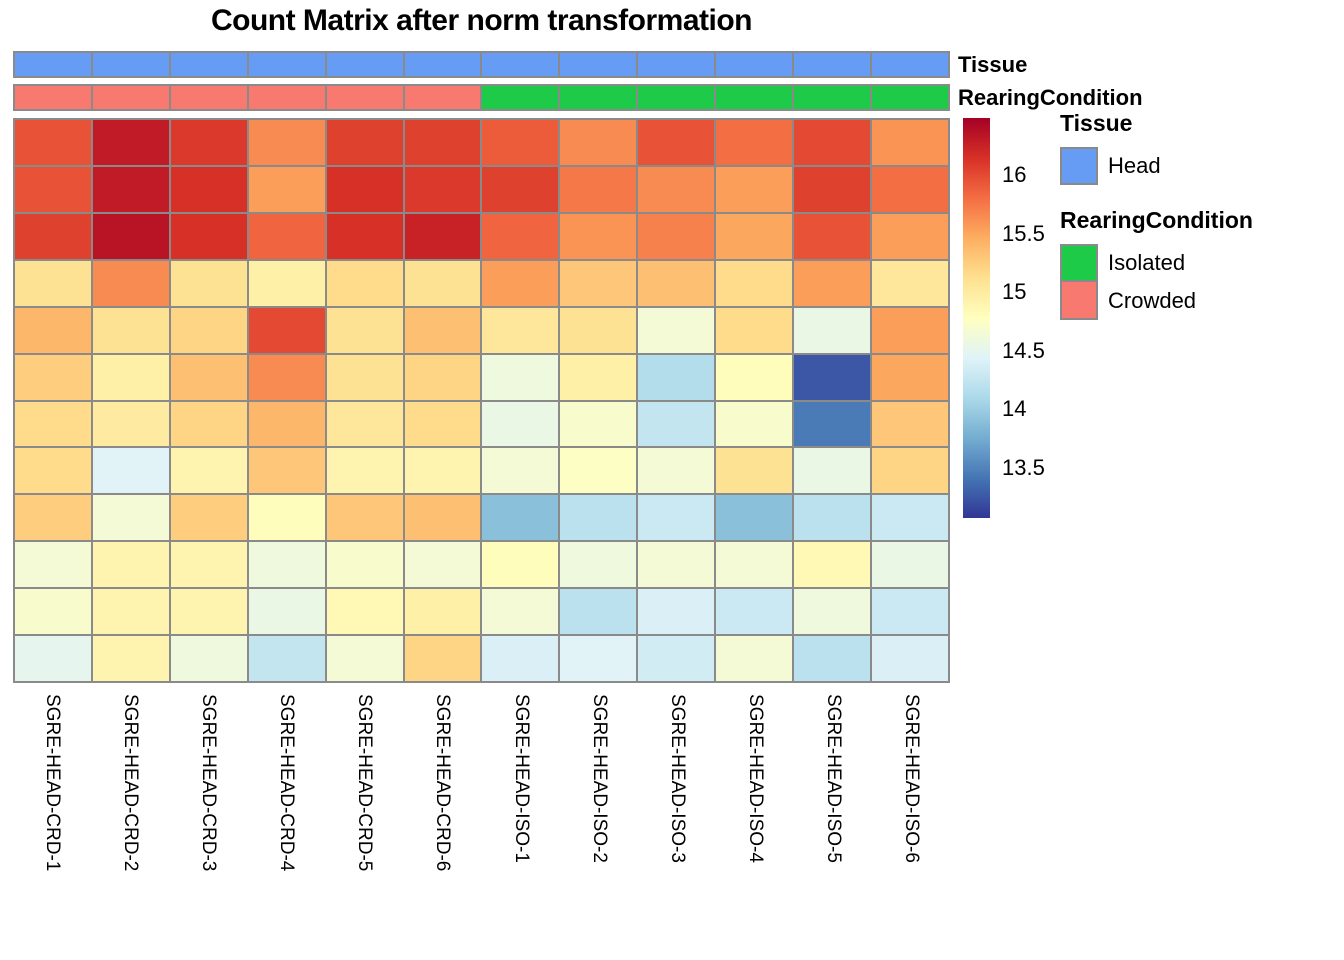 The width and height of the screenshot is (1344, 960). I want to click on legend-group-rearingcondition: RearingCondition Isolated Crowded, so click(1200, 263).